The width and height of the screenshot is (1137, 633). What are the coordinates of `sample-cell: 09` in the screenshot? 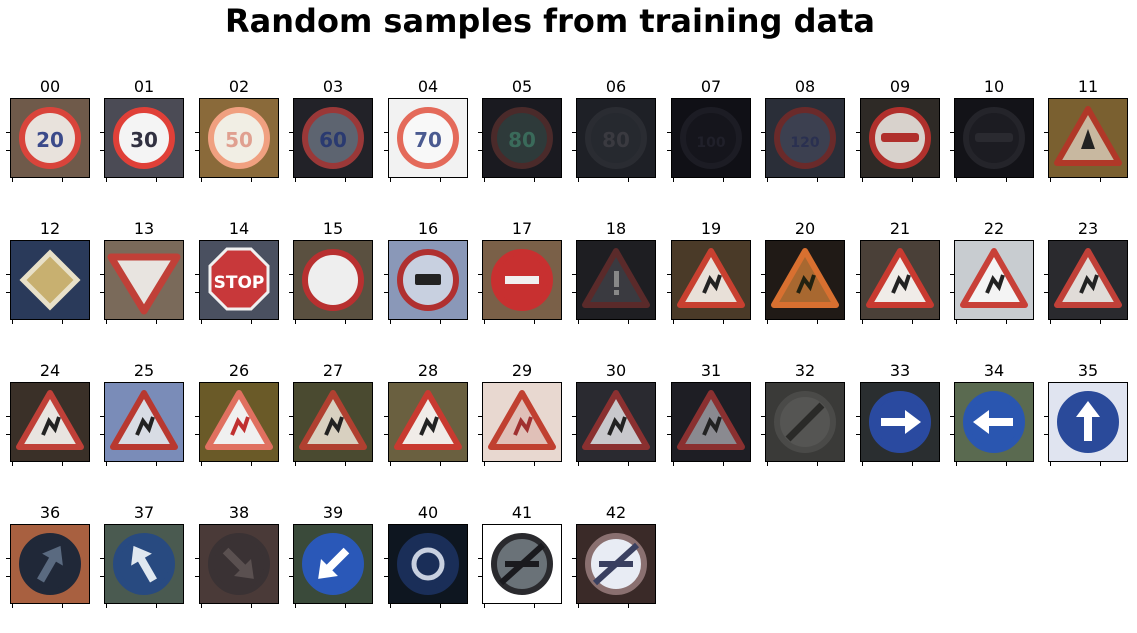 It's located at (898, 130).